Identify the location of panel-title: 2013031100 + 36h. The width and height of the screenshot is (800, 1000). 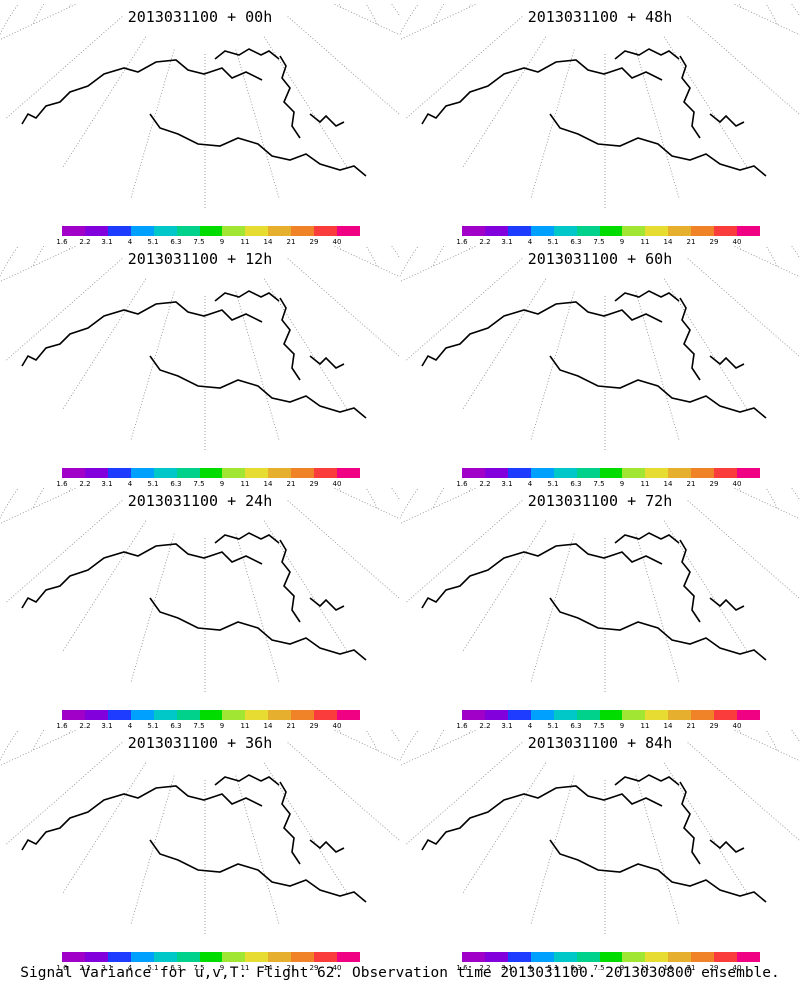
(200, 743).